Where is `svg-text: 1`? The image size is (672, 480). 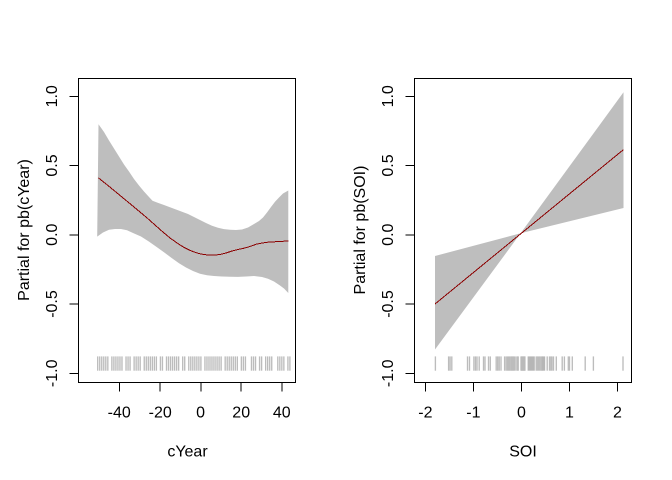
svg-text: 1 is located at coordinates (569, 413).